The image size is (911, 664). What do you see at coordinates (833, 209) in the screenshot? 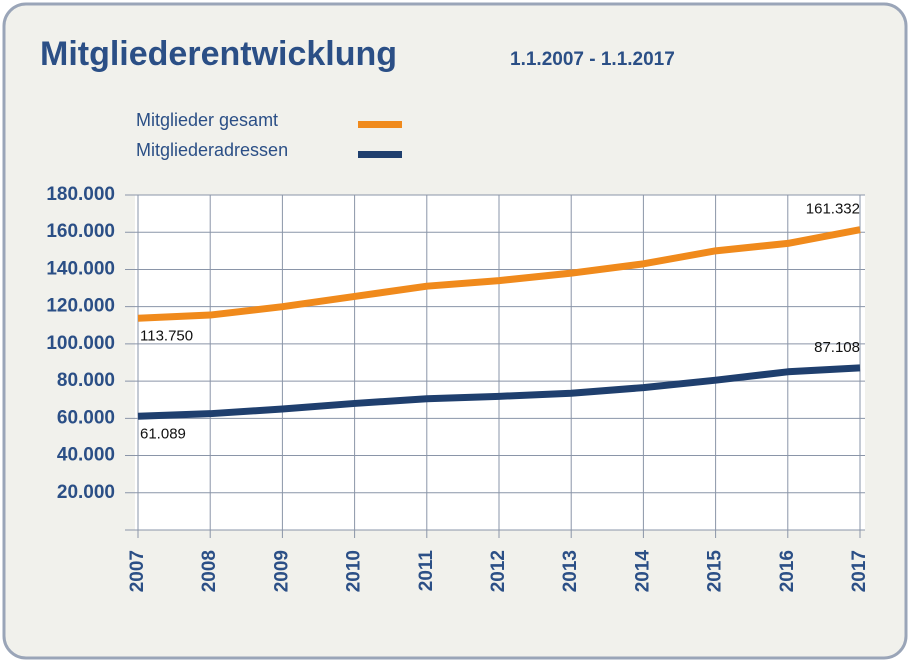
I see `data-label: 161.332` at bounding box center [833, 209].